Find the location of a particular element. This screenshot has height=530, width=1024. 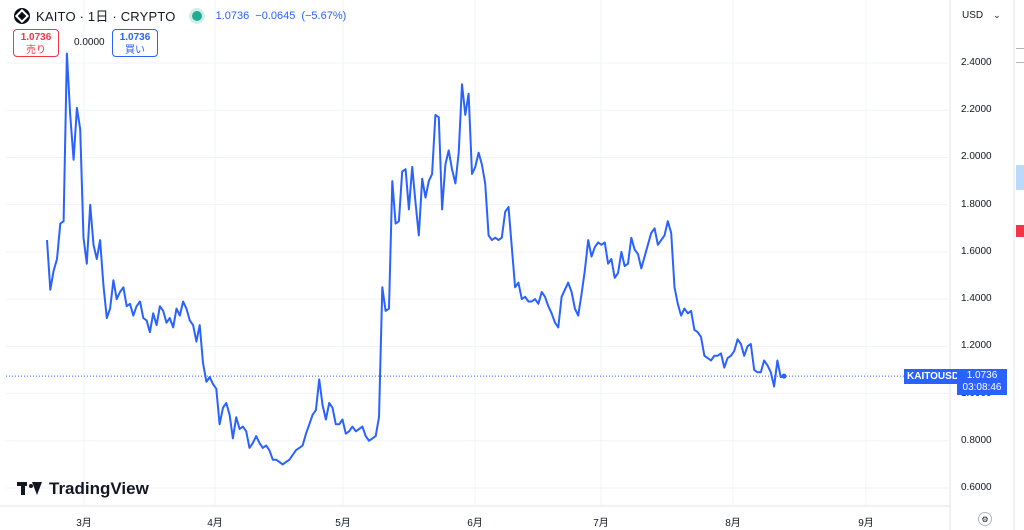

y-tick-label: 0.6000 is located at coordinates (976, 487).